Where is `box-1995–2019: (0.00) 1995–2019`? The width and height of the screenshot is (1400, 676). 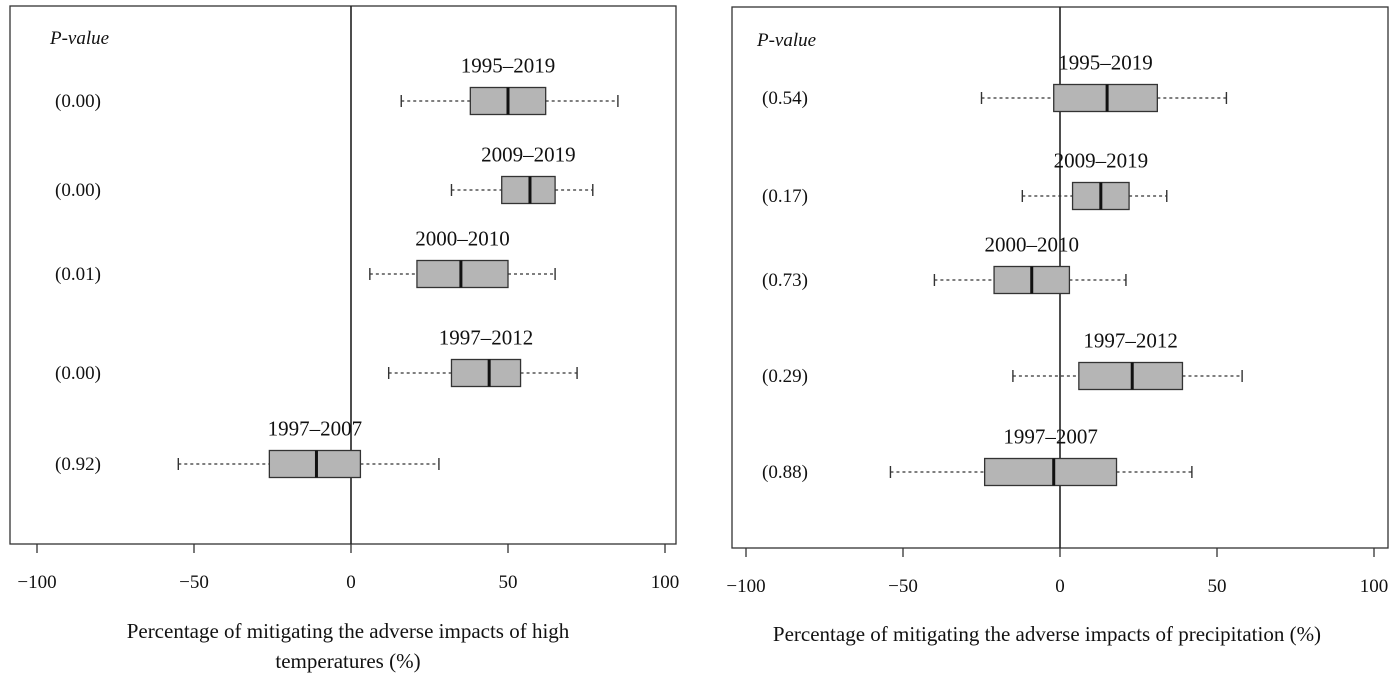 box-1995–2019: (0.00) 1995–2019 is located at coordinates (337, 85).